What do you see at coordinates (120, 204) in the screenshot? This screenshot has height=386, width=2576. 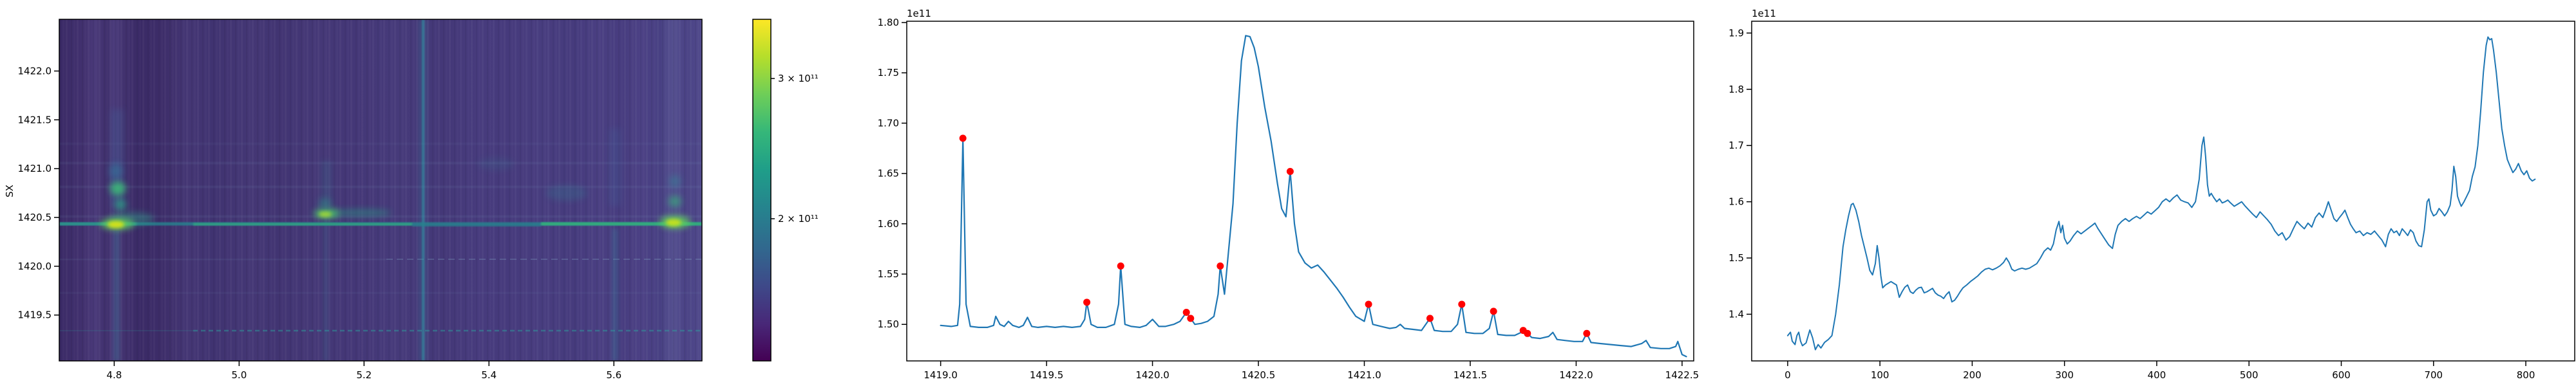 I see `blob1-mid` at bounding box center [120, 204].